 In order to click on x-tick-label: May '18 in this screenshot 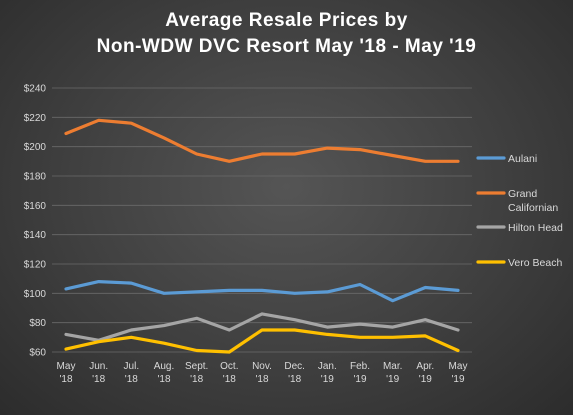, I will do `click(66, 373)`.